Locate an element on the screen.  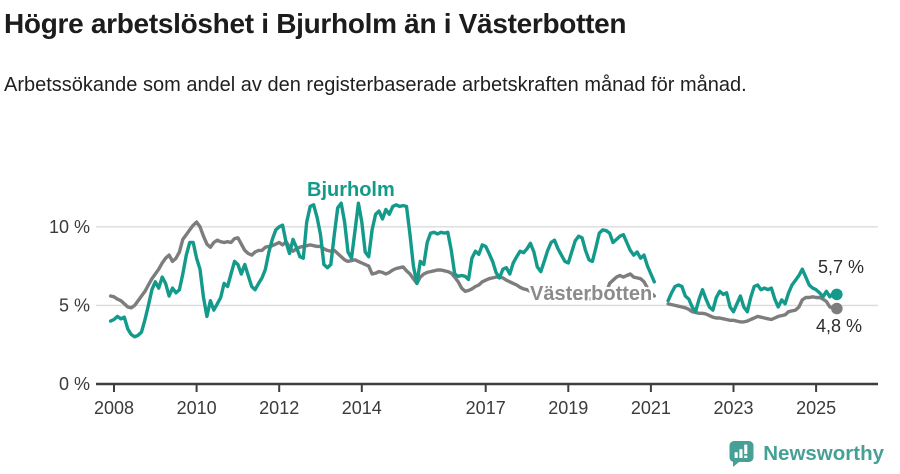
svg-text: 2023 is located at coordinates (733, 408).